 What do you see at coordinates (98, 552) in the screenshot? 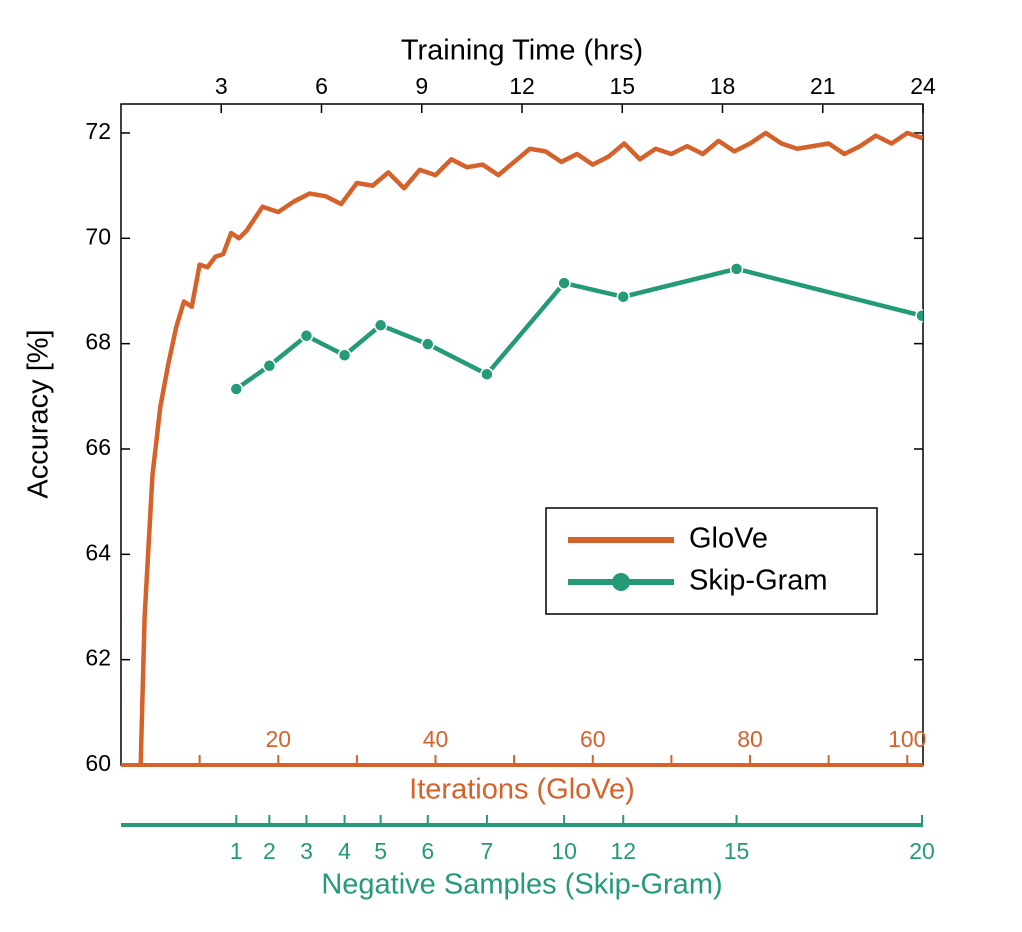
I see `y-tick-label: 64` at bounding box center [98, 552].